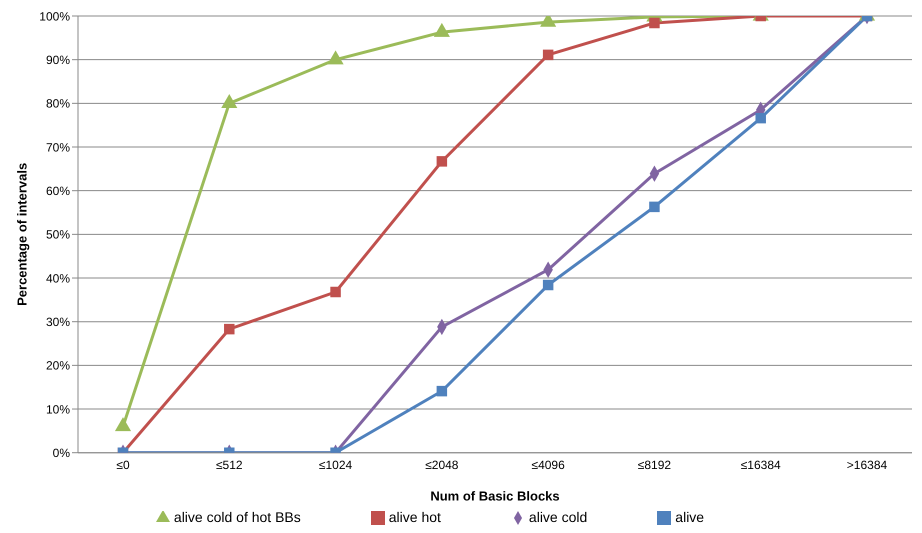 The width and height of the screenshot is (922, 533). Describe the element at coordinates (58, 147) in the screenshot. I see `y-tick-label: 70%` at that location.